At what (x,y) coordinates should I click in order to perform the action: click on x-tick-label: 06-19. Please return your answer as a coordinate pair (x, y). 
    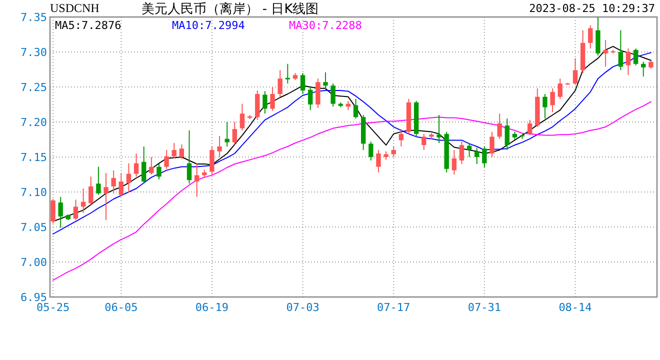
    Looking at the image, I should click on (212, 307).